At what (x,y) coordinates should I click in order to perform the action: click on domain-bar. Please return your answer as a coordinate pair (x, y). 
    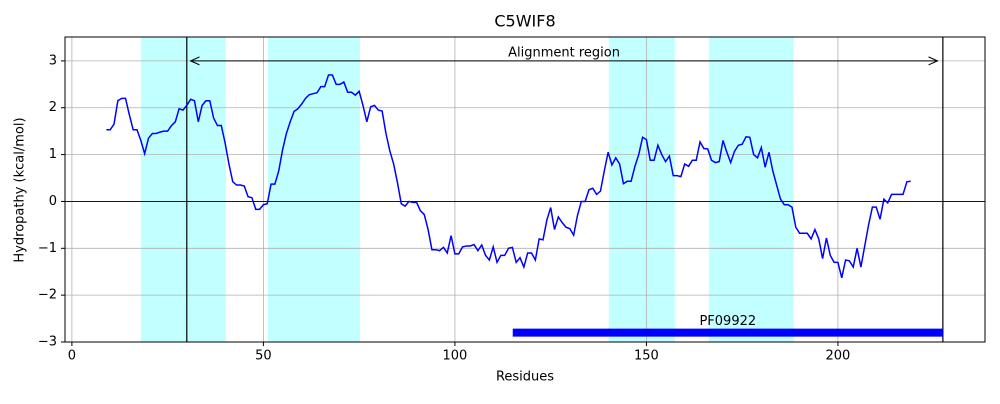
    Looking at the image, I should click on (727, 332).